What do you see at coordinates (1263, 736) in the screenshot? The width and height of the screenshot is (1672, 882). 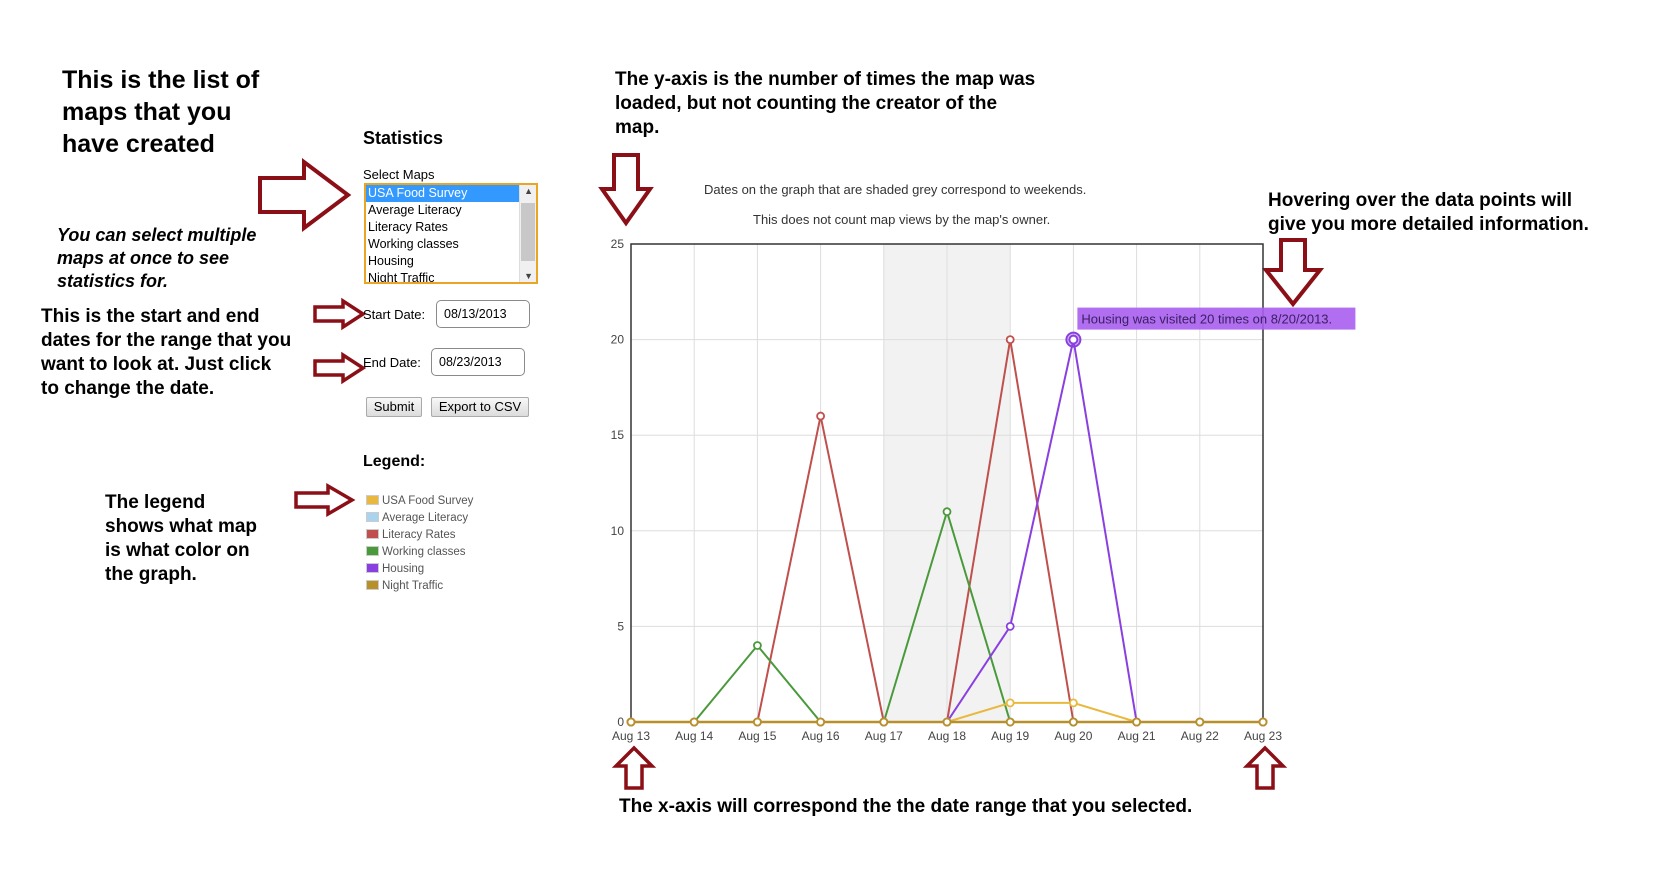 I see `x-tick-label: Aug 23` at bounding box center [1263, 736].